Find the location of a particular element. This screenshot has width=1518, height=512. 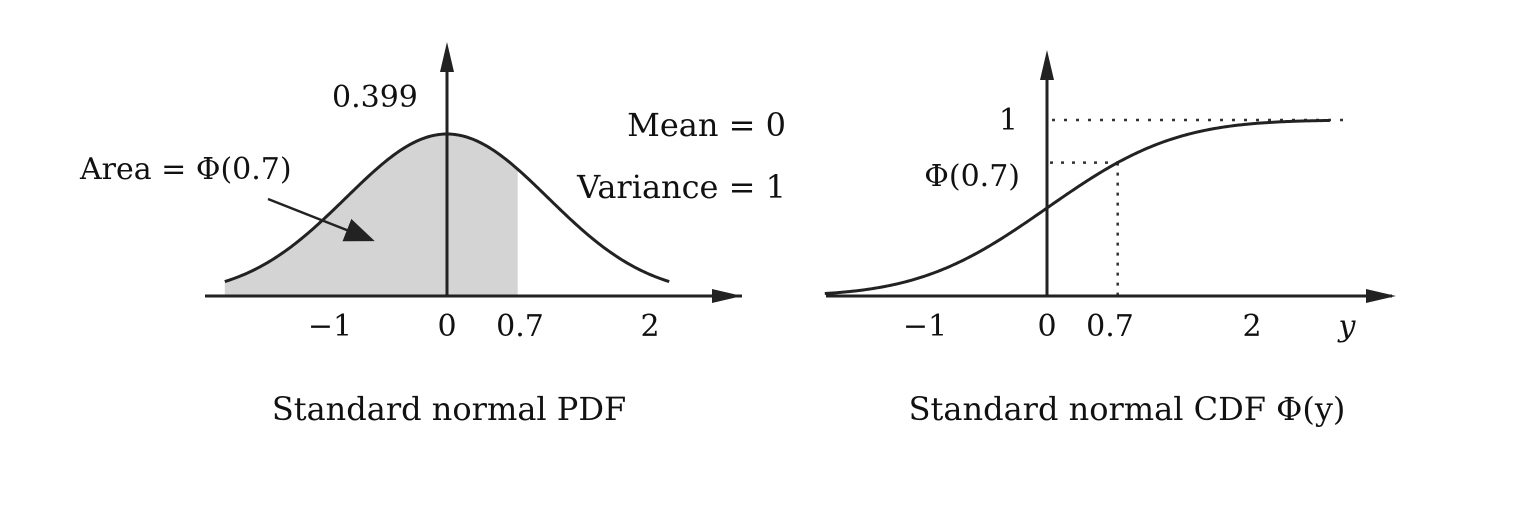

pdf-area-pointer is located at coordinates (321, 219).